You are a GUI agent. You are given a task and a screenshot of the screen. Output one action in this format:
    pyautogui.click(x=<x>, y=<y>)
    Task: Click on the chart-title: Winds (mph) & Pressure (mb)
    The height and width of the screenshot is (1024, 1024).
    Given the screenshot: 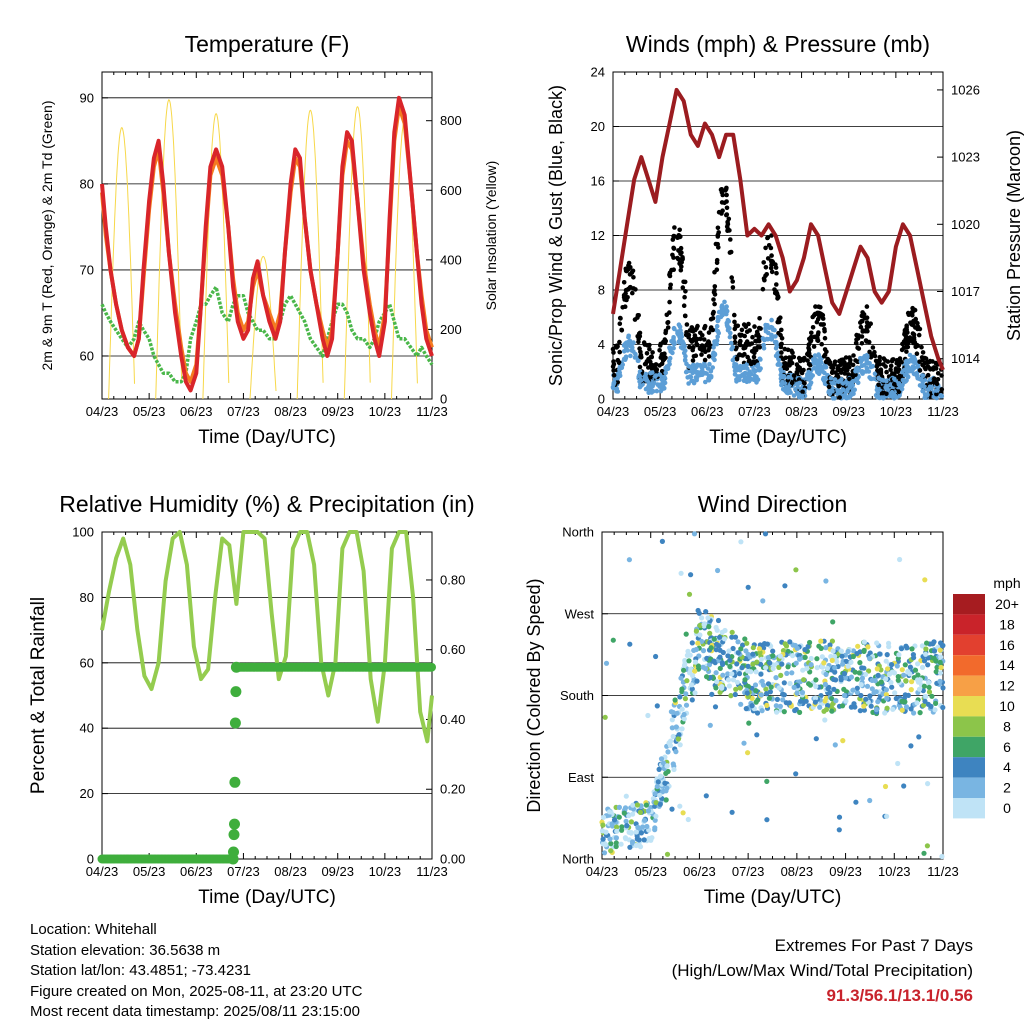 What is the action you would take?
    pyautogui.click(x=778, y=44)
    